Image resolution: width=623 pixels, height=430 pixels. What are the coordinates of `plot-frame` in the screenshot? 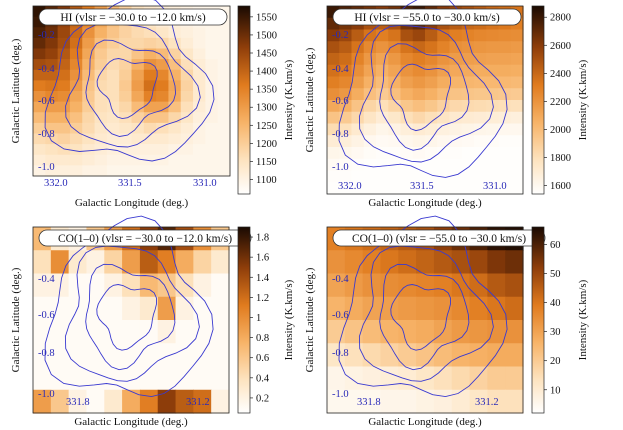 It's located at (131, 320).